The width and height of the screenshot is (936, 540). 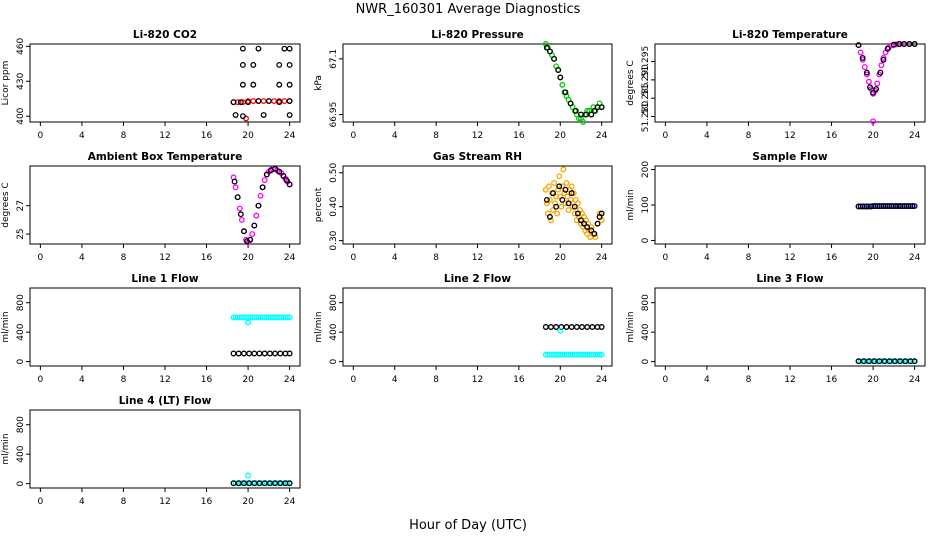 I want to click on y-tick-label: 800, so click(x=21, y=302).